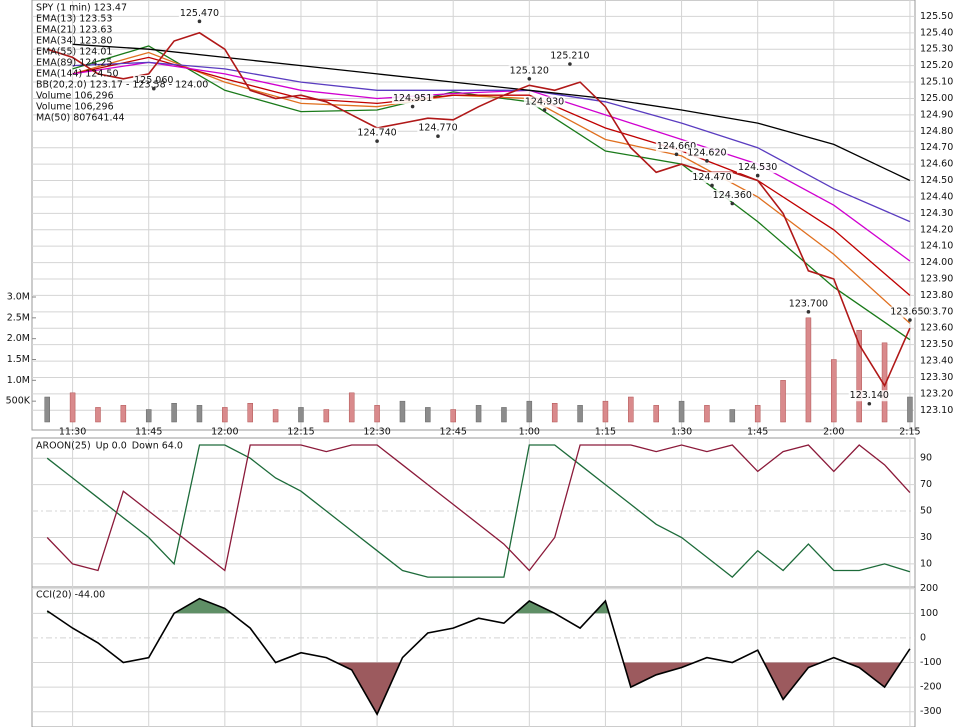 This screenshot has width=961, height=727. Describe the element at coordinates (923, 637) in the screenshot. I see `y-tick-label: 0` at that location.